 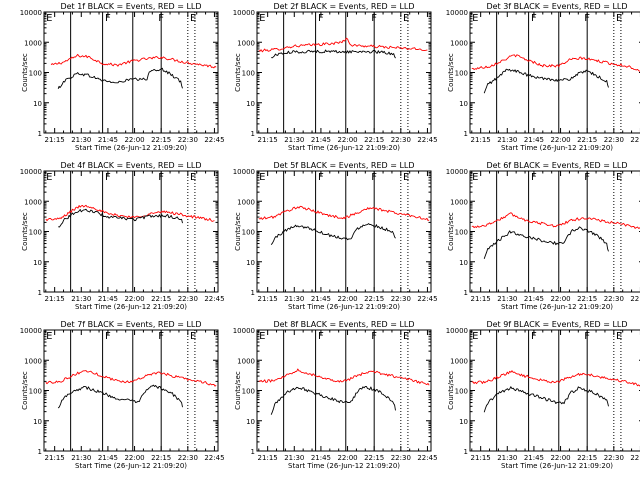 What do you see at coordinates (130, 6) in the screenshot?
I see `chart-title: Det 1f BLACK = Events, RED = LLD` at bounding box center [130, 6].